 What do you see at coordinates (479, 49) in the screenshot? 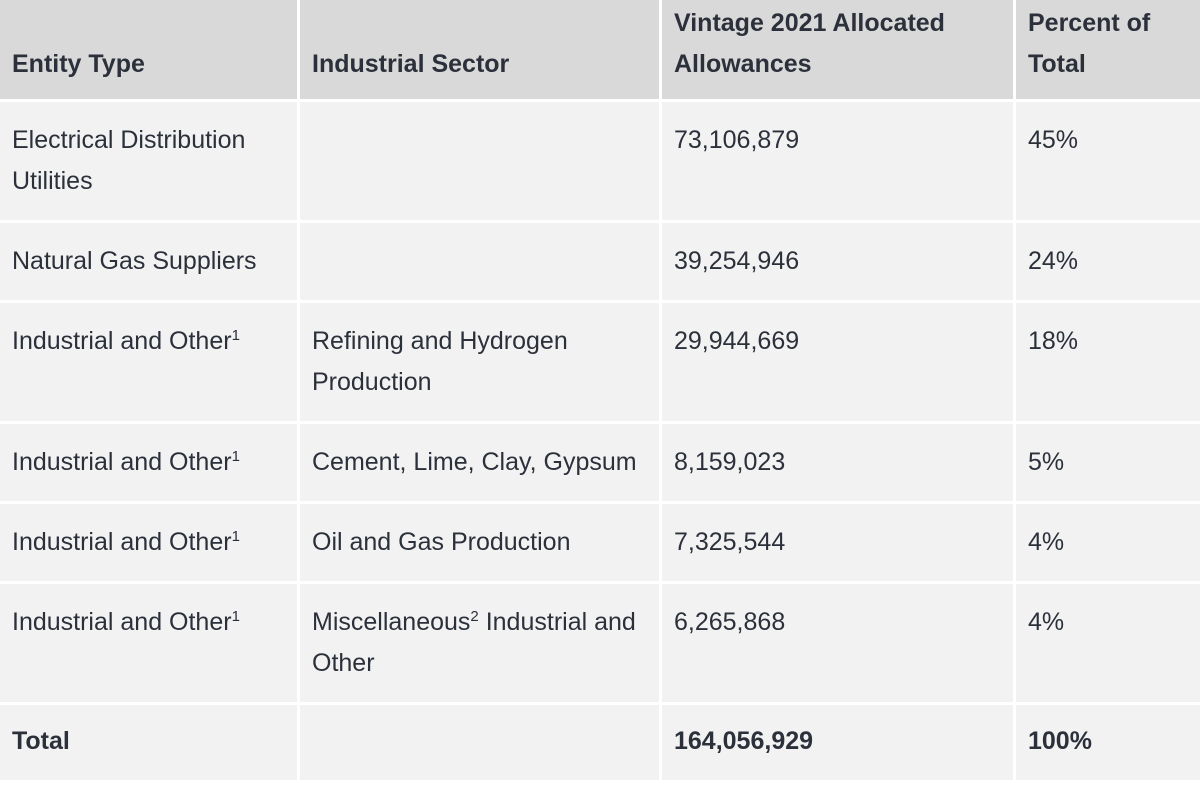
I see `header-industrial-sector: Industrial Sector` at bounding box center [479, 49].